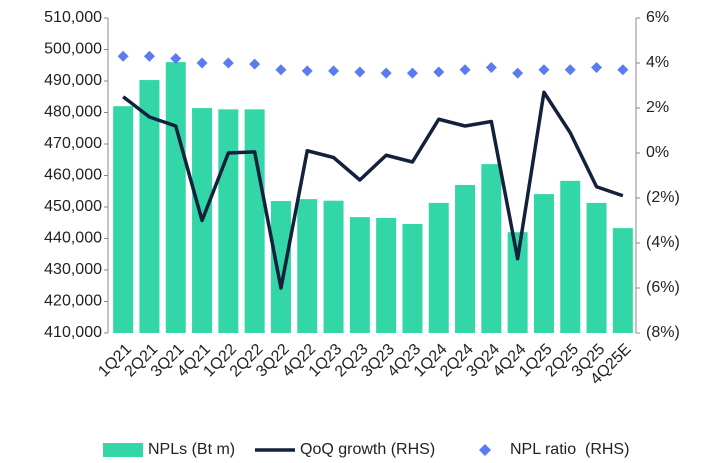 The image size is (709, 463). What do you see at coordinates (657, 107) in the screenshot?
I see `y2-tick-label: 2%` at bounding box center [657, 107].